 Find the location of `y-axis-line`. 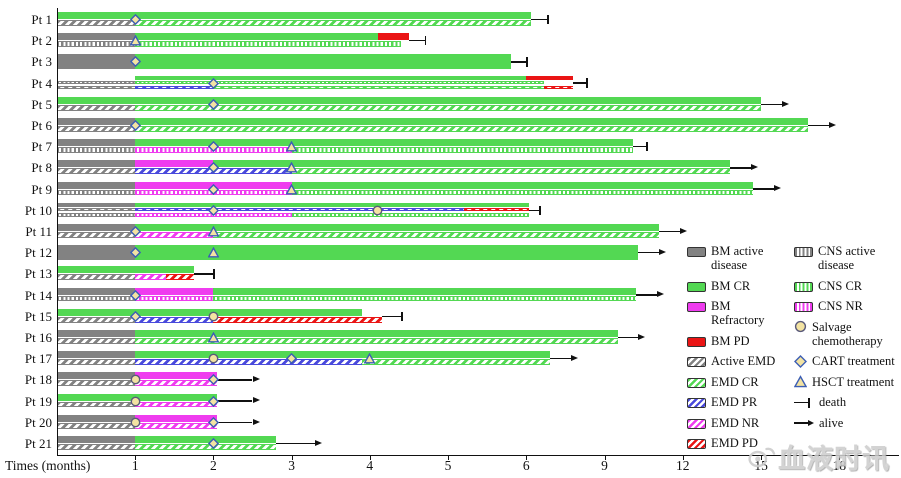

y-axis-line is located at coordinates (58, 232).